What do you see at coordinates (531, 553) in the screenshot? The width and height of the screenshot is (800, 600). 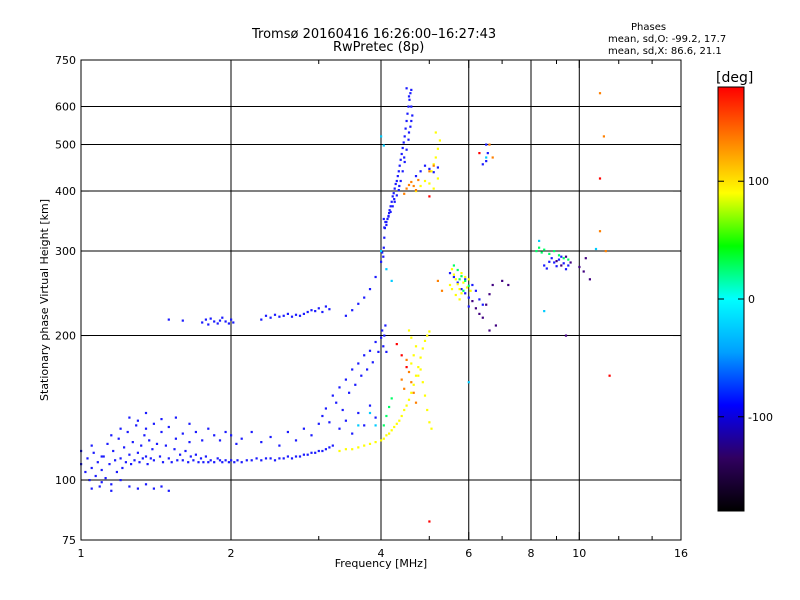 I see `x-tick-label: 8` at bounding box center [531, 553].